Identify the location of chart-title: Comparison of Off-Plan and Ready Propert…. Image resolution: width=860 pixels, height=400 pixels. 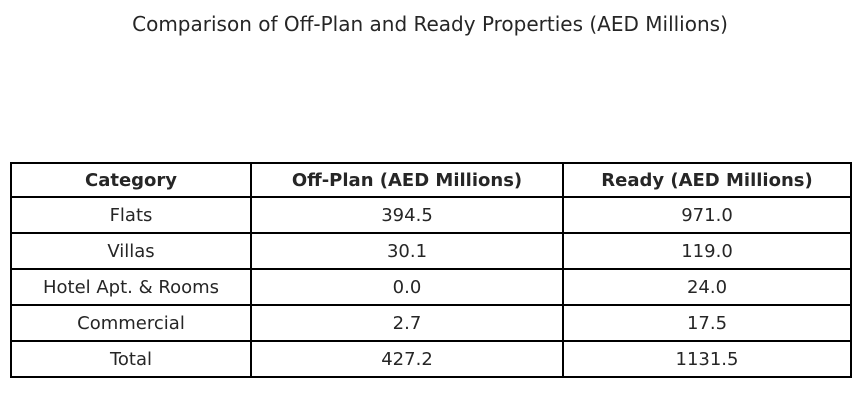
(430, 24).